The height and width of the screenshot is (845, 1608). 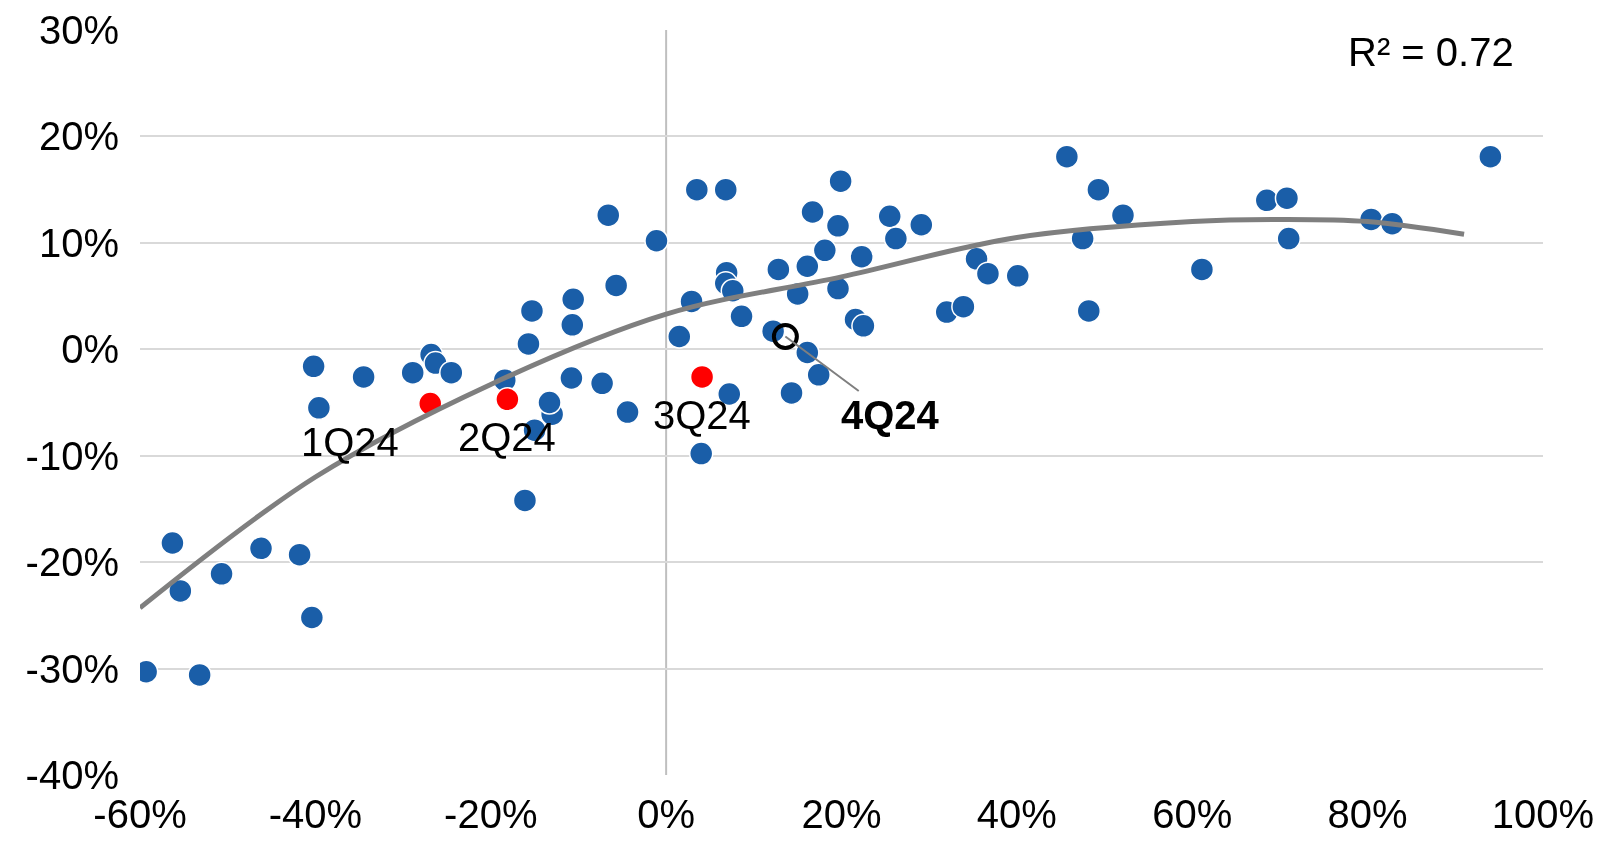 What do you see at coordinates (507, 437) in the screenshot?
I see `annotation: 2Q24` at bounding box center [507, 437].